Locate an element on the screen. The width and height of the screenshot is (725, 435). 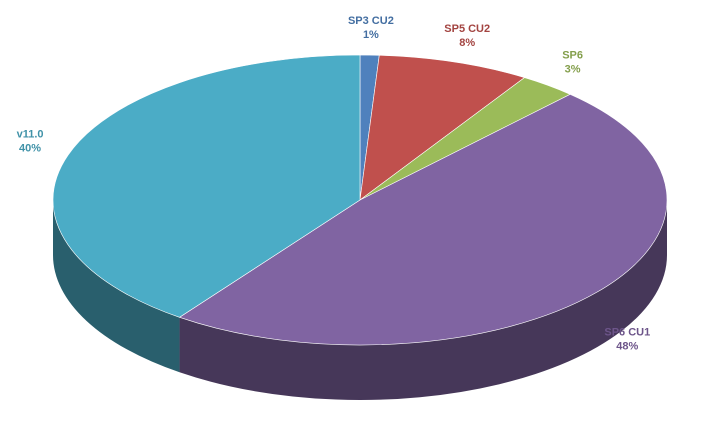
data-label-value: 1% is located at coordinates (371, 35).